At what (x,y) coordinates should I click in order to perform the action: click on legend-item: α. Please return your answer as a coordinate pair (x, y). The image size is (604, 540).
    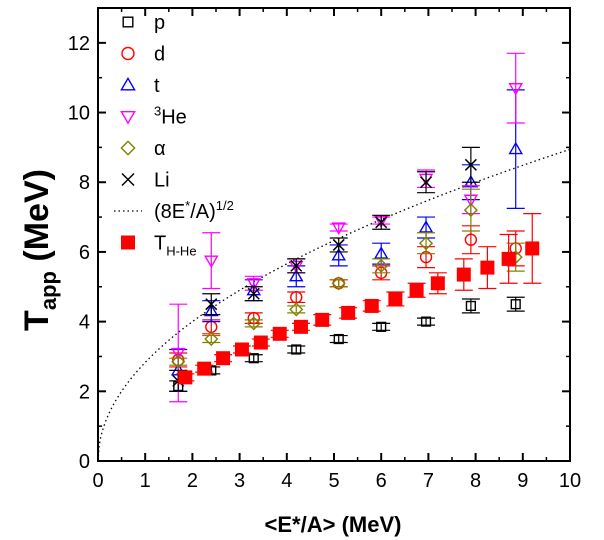
    Looking at the image, I should click on (143, 149).